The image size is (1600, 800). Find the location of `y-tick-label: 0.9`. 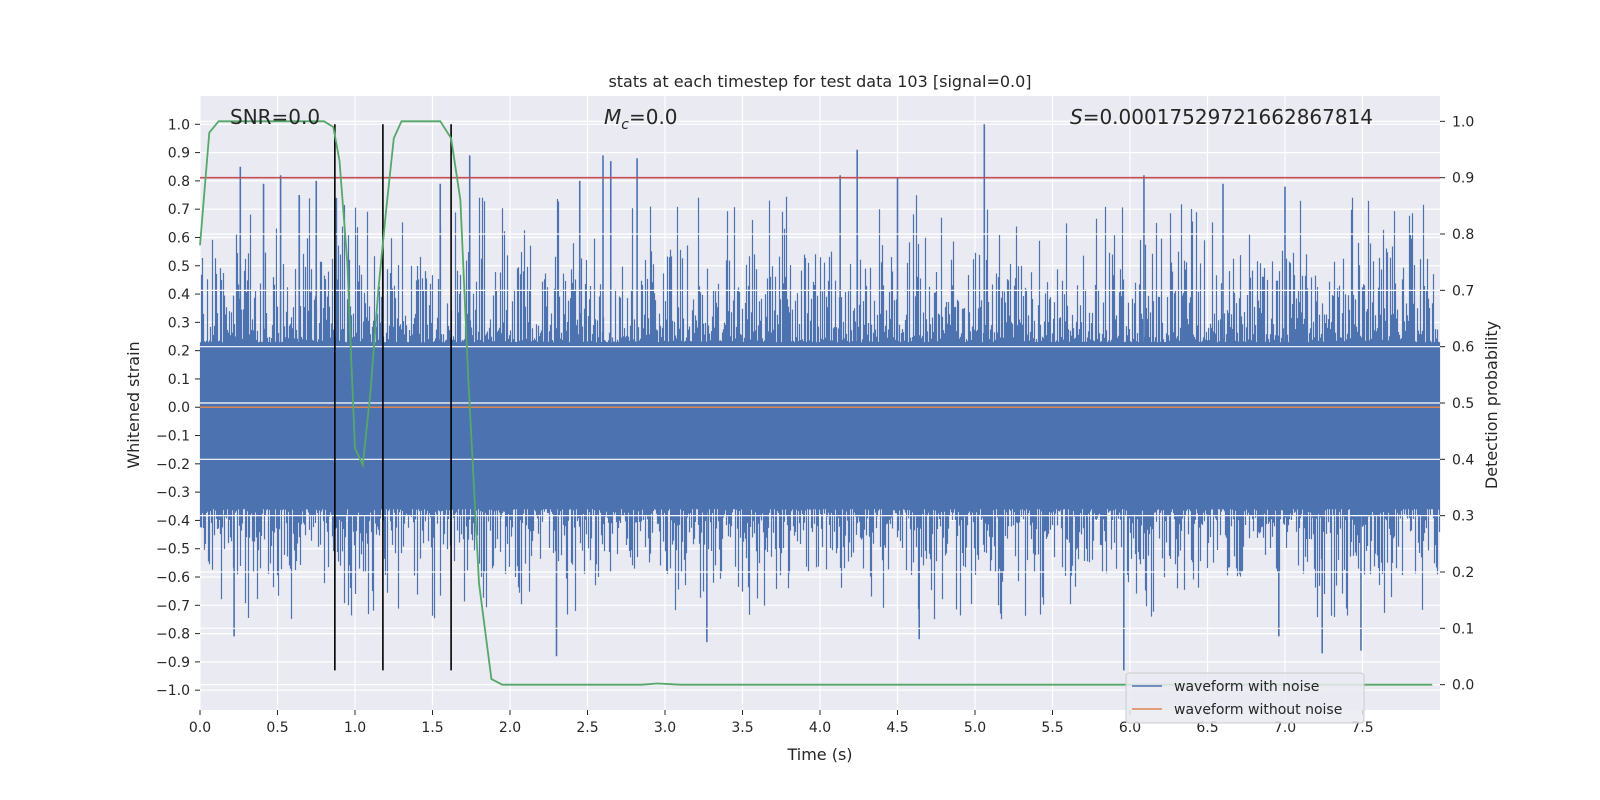

y-tick-label: 0.9 is located at coordinates (179, 154).